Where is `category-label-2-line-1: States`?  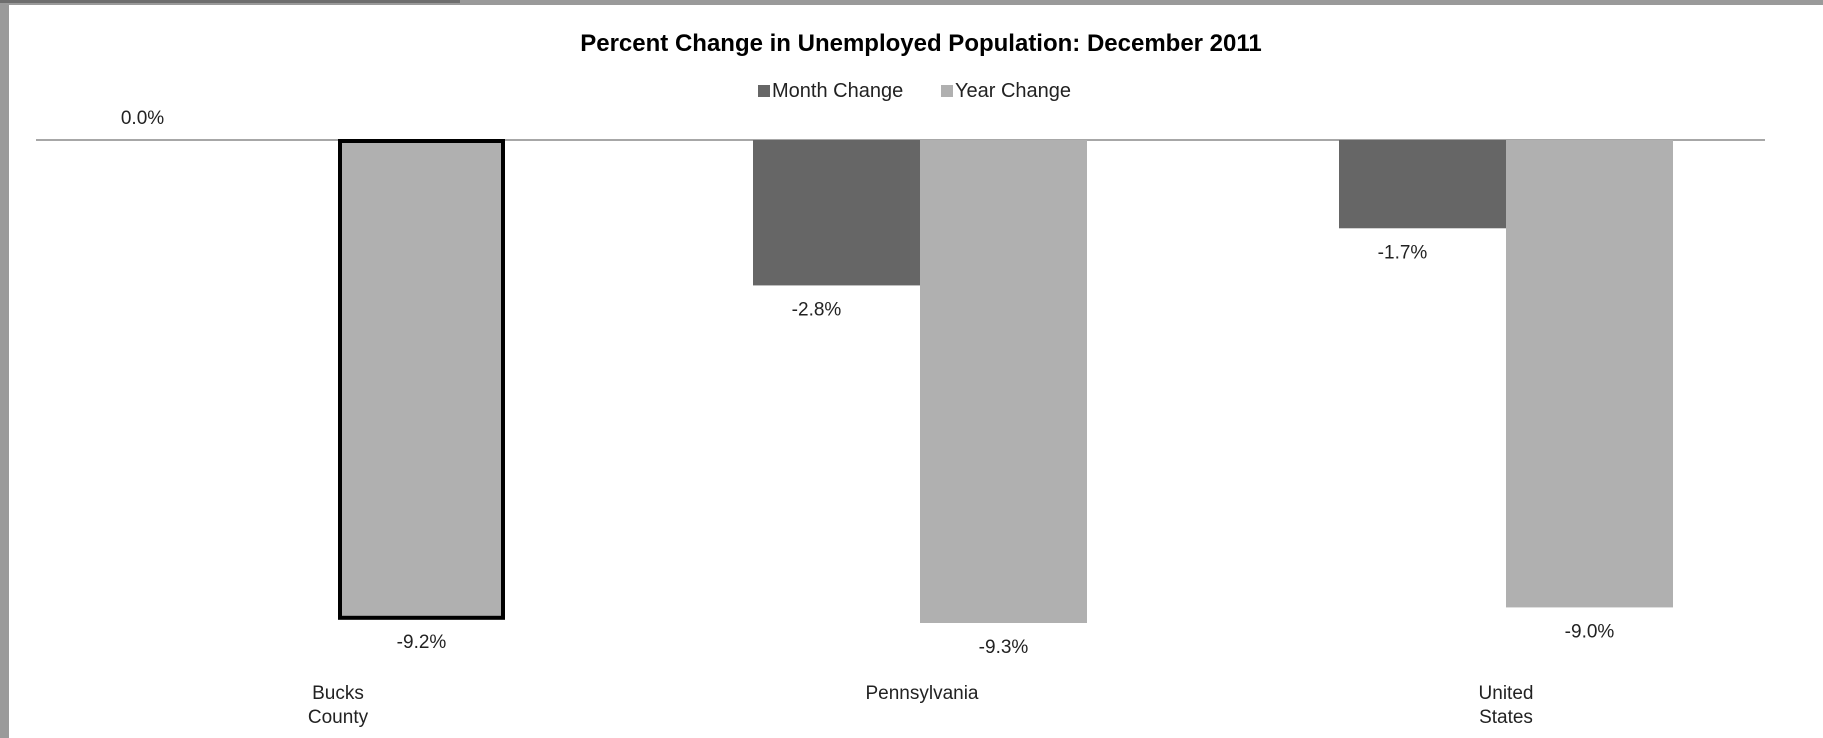 category-label-2-line-1: States is located at coordinates (1506, 717).